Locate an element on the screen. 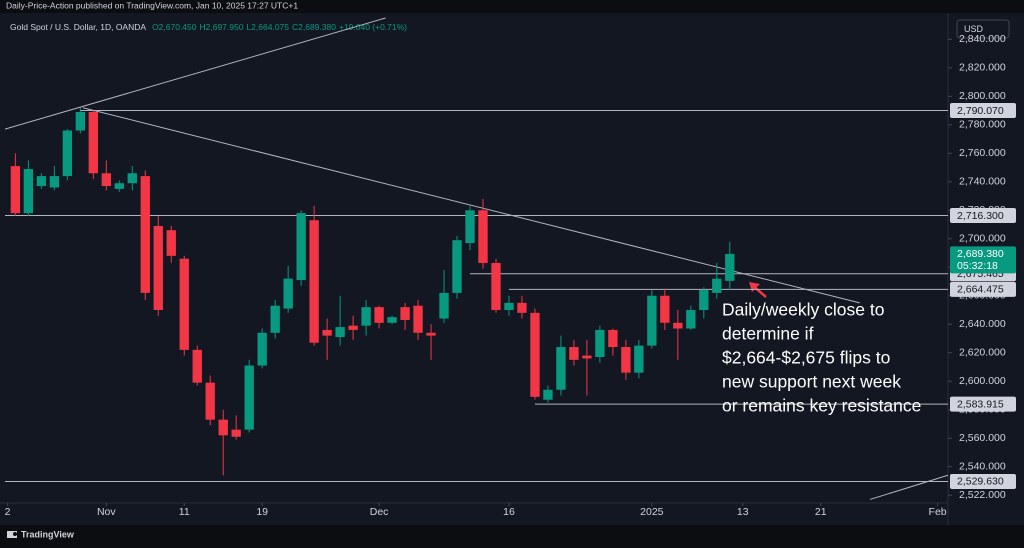 The image size is (1024, 548). x-tick-label: 19 is located at coordinates (262, 512).